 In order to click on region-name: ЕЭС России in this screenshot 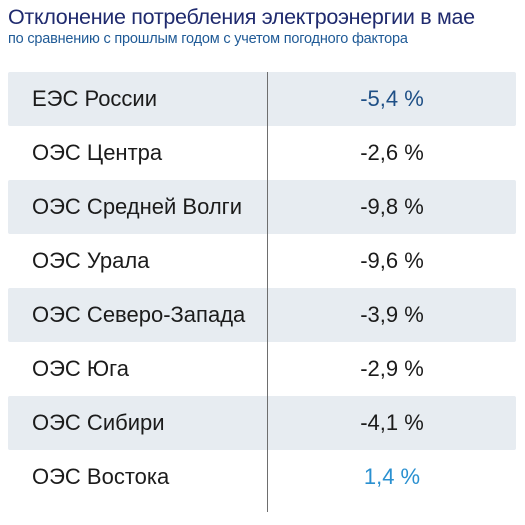, I will do `click(95, 98)`.